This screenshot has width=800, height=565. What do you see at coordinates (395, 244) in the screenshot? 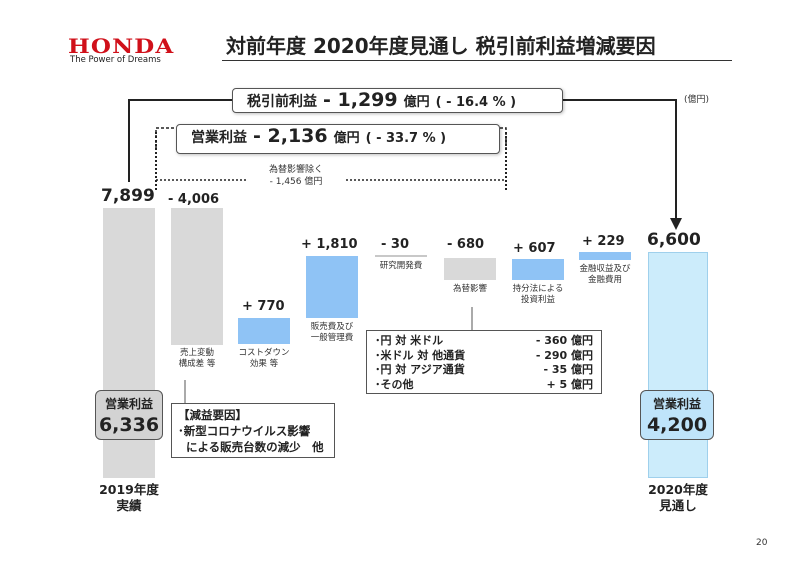
I see `value-rnd: - 30` at bounding box center [395, 244].